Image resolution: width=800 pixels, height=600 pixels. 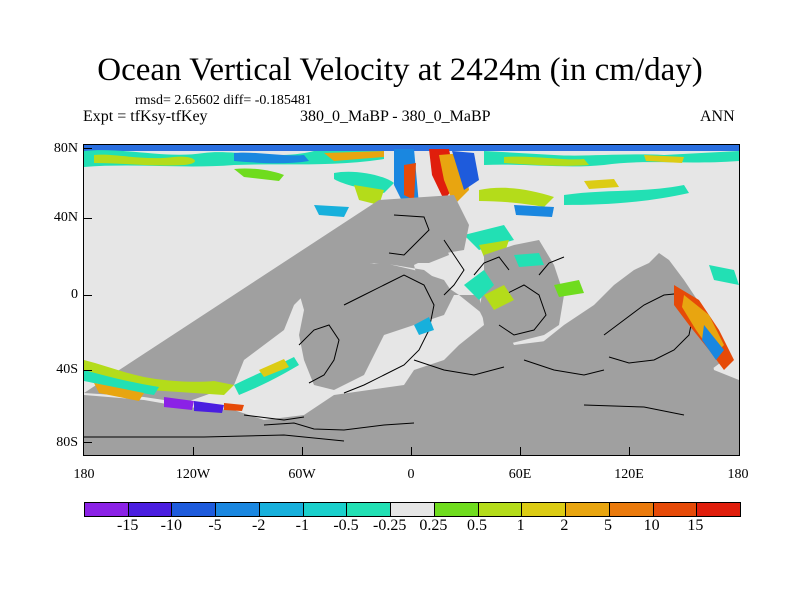 I want to click on lat-label-80s: 80S, so click(x=67, y=442).